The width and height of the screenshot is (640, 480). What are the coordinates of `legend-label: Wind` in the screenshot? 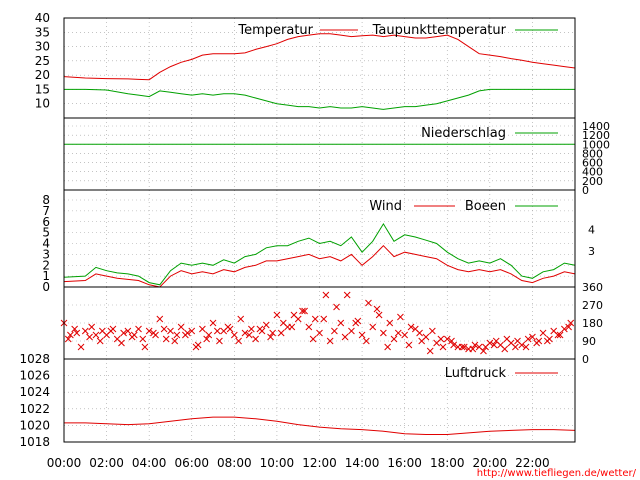 It's located at (385, 206).